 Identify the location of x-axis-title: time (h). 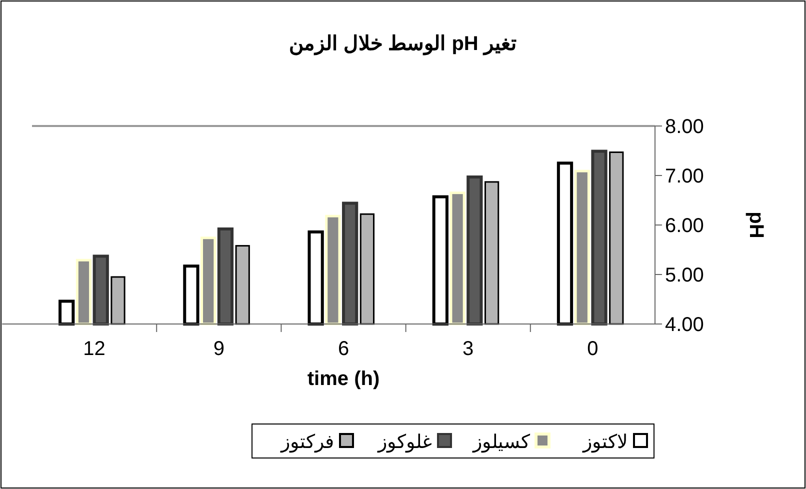
(343, 379).